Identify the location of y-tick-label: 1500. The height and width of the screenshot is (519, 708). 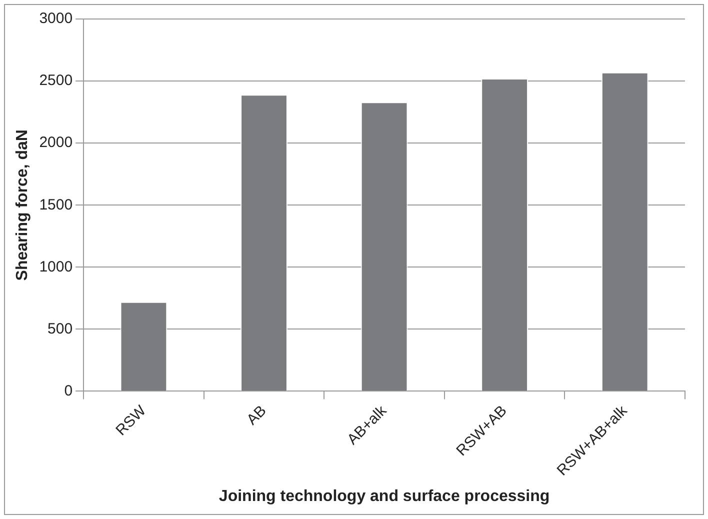
(56, 205).